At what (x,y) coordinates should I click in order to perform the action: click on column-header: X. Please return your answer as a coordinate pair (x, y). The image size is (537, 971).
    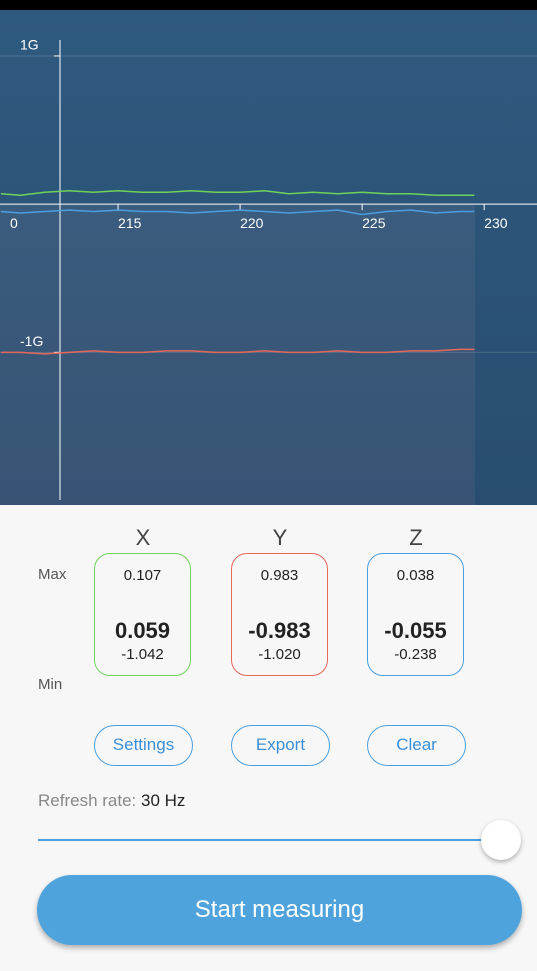
    Looking at the image, I should click on (143, 537).